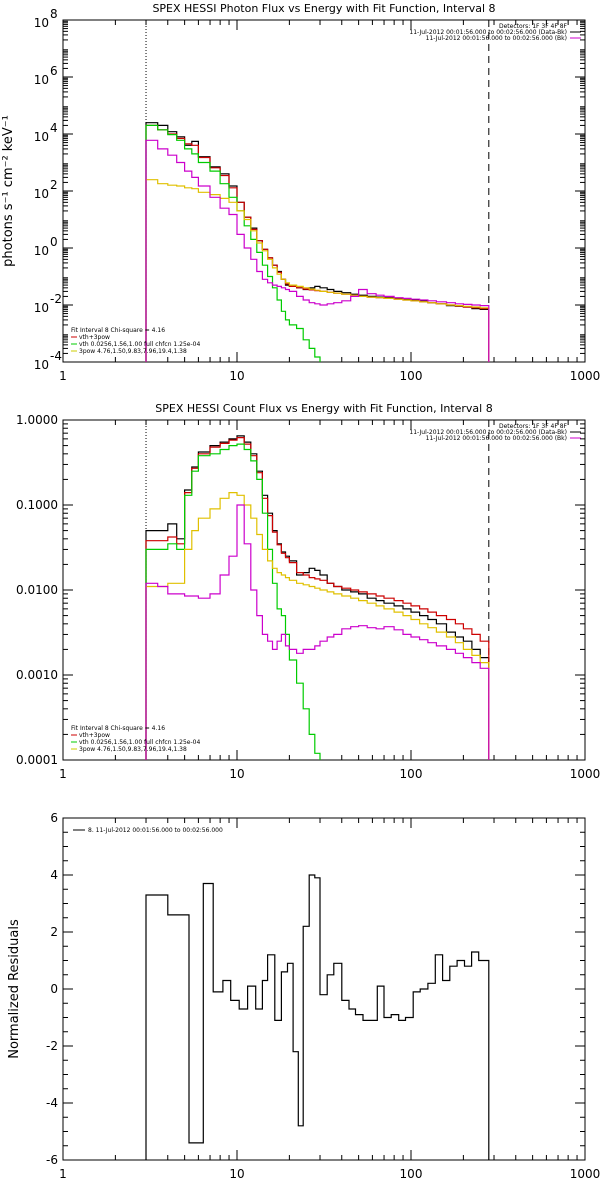 This screenshot has height=1200, width=600. I want to click on y-tick-label: 2, so click(54, 932).